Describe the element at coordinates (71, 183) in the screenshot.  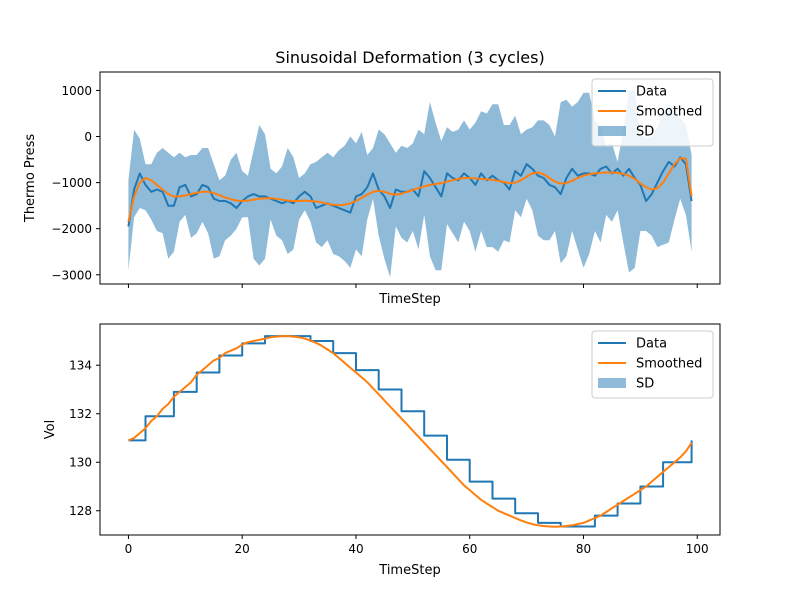
I see `y-tick-label: −1000` at that location.